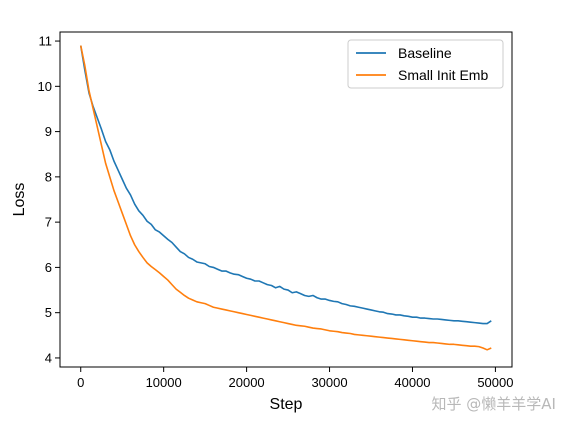 The width and height of the screenshot is (570, 431). I want to click on x-tick-label: 0, so click(80, 382).